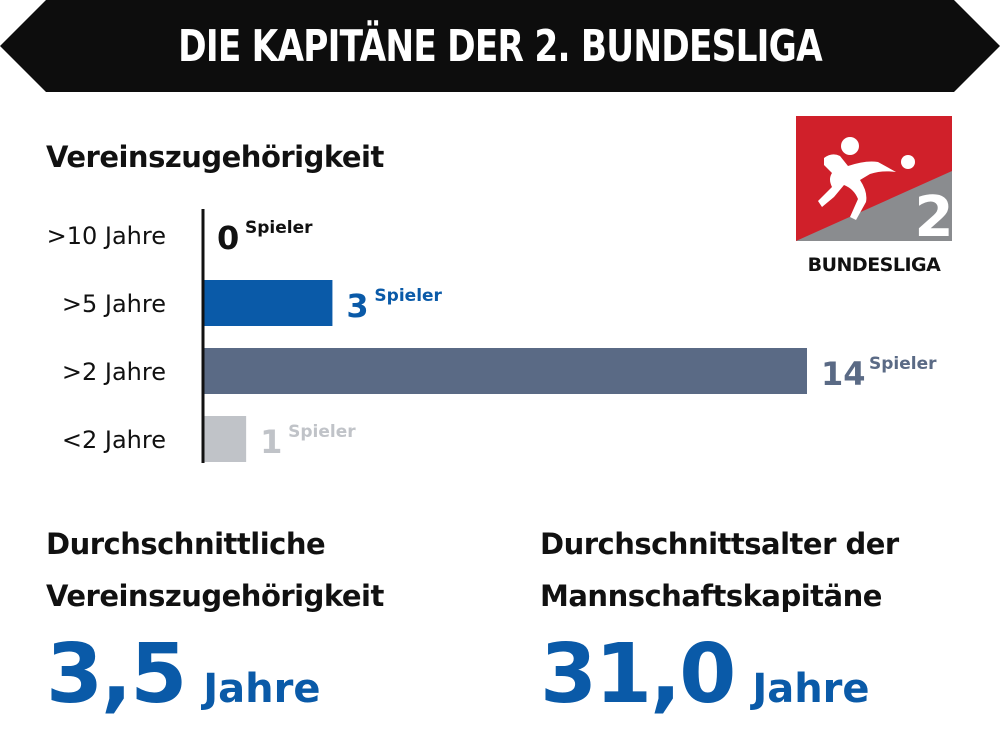 Image resolution: width=1000 pixels, height=730 pixels. Describe the element at coordinates (215, 596) in the screenshot. I see `stat-avg-tenure-label-line2: Vereinszugehörigkeit` at that location.